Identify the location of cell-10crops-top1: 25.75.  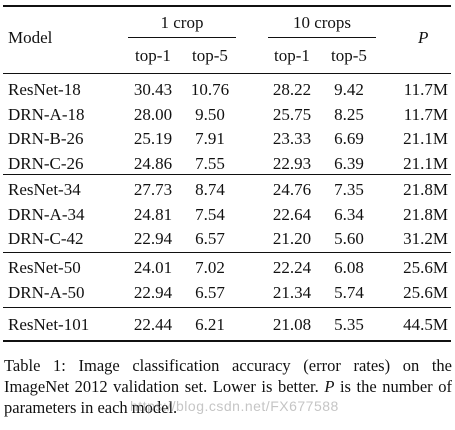
(292, 114).